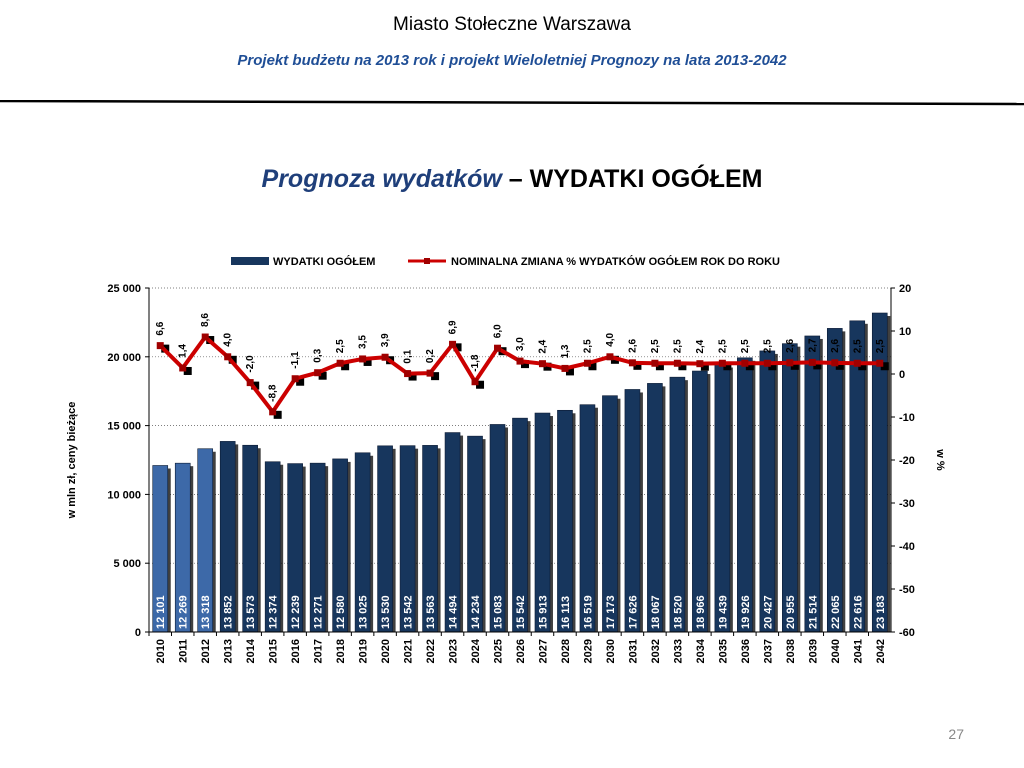 The width and height of the screenshot is (1024, 768). Describe the element at coordinates (656, 612) in the screenshot. I see `bar-value-label: 18 067` at that location.